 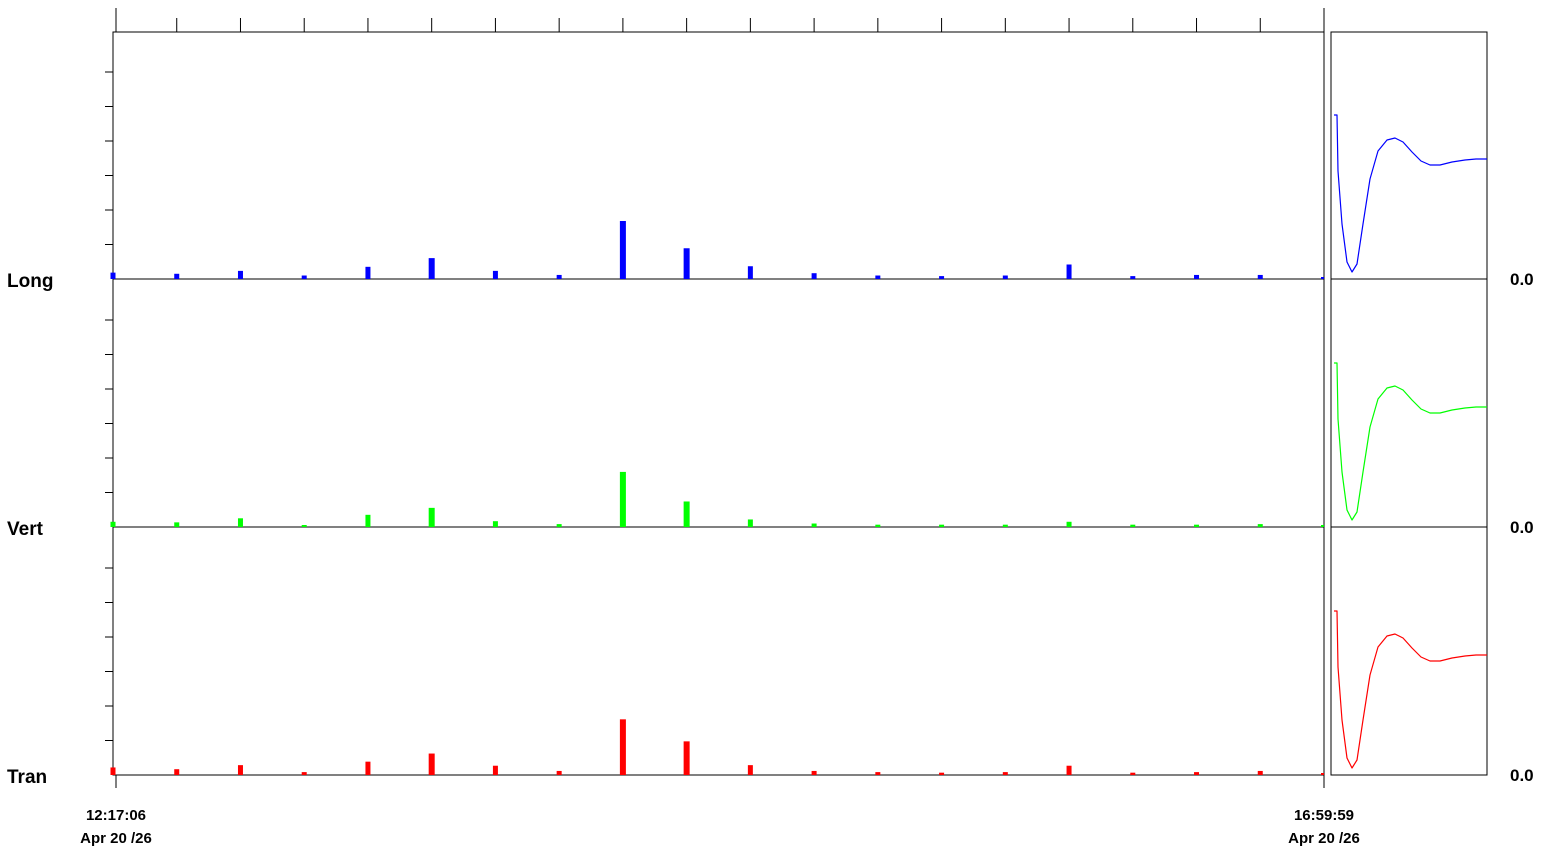 I want to click on waveform-line-long, so click(x=1410, y=193).